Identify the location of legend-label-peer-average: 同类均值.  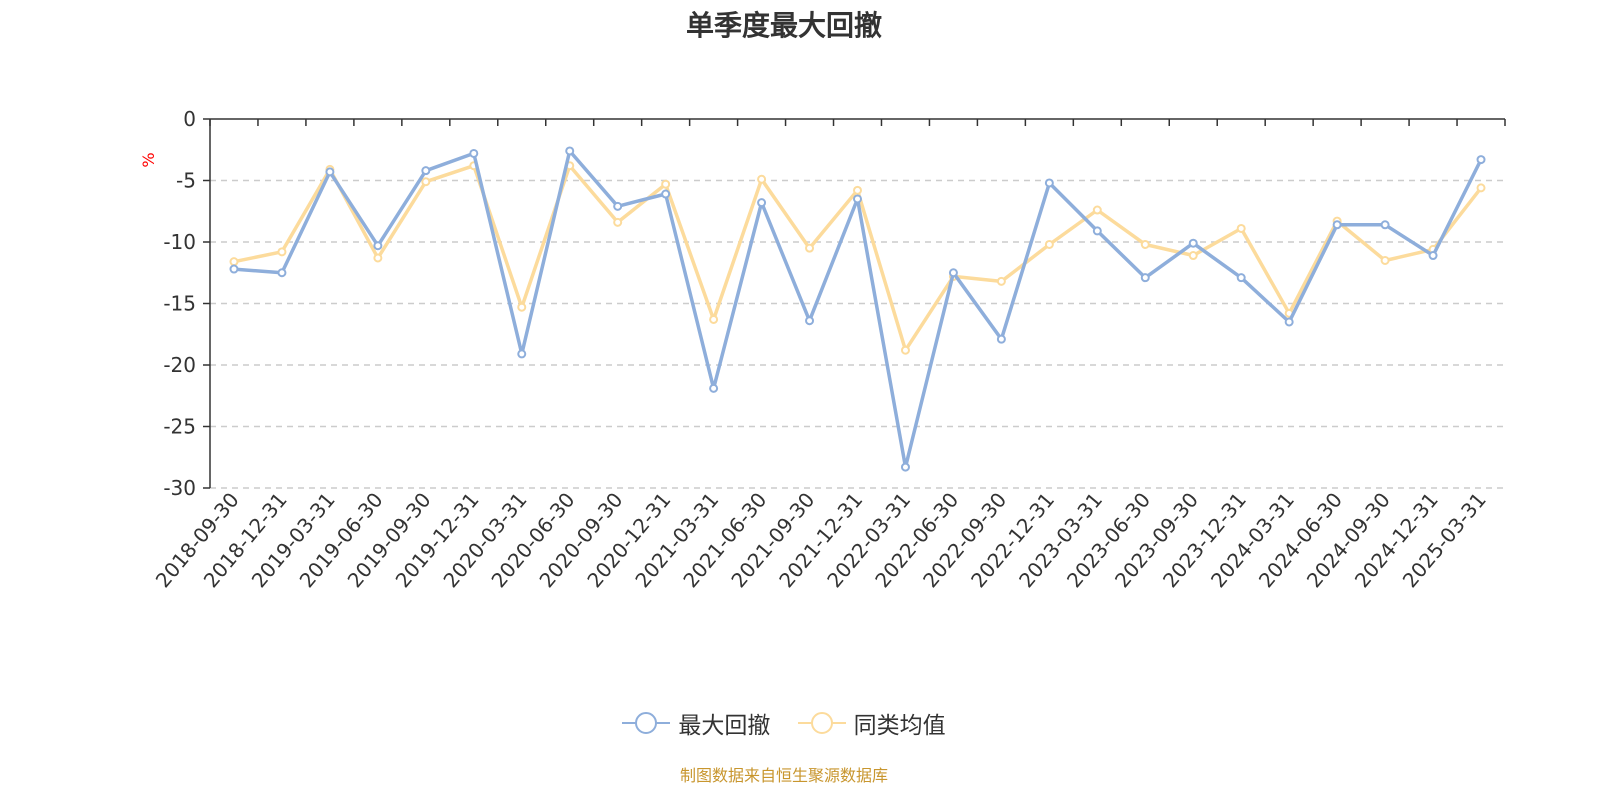
(899, 726).